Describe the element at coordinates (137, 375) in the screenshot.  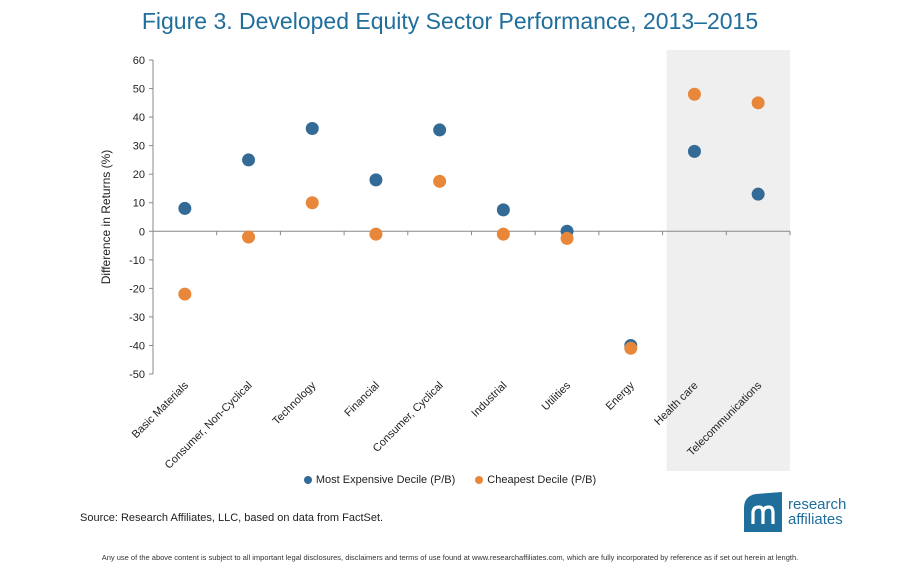
I see `y-tick-label: -50` at that location.